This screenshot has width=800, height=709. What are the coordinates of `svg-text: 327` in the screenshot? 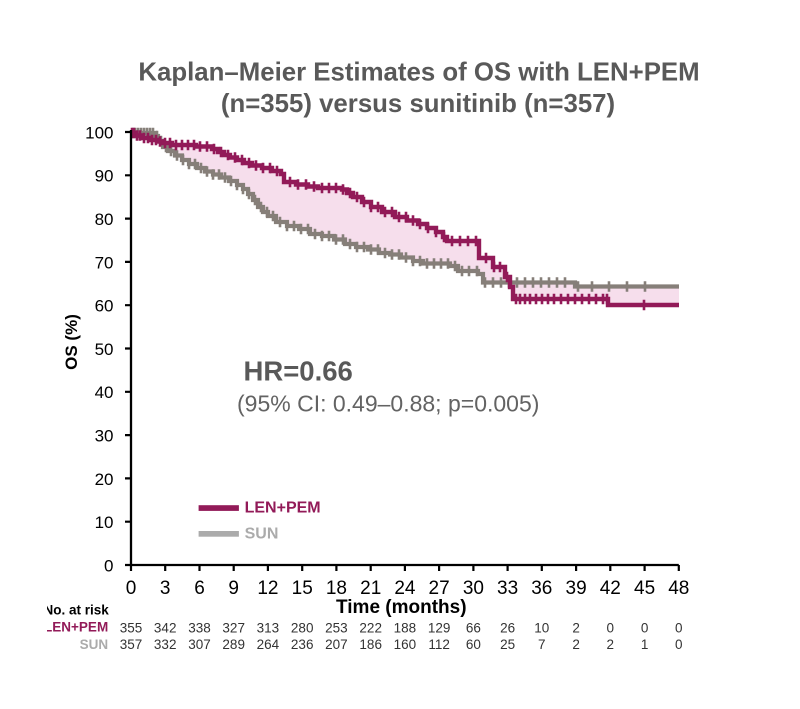 It's located at (233, 628).